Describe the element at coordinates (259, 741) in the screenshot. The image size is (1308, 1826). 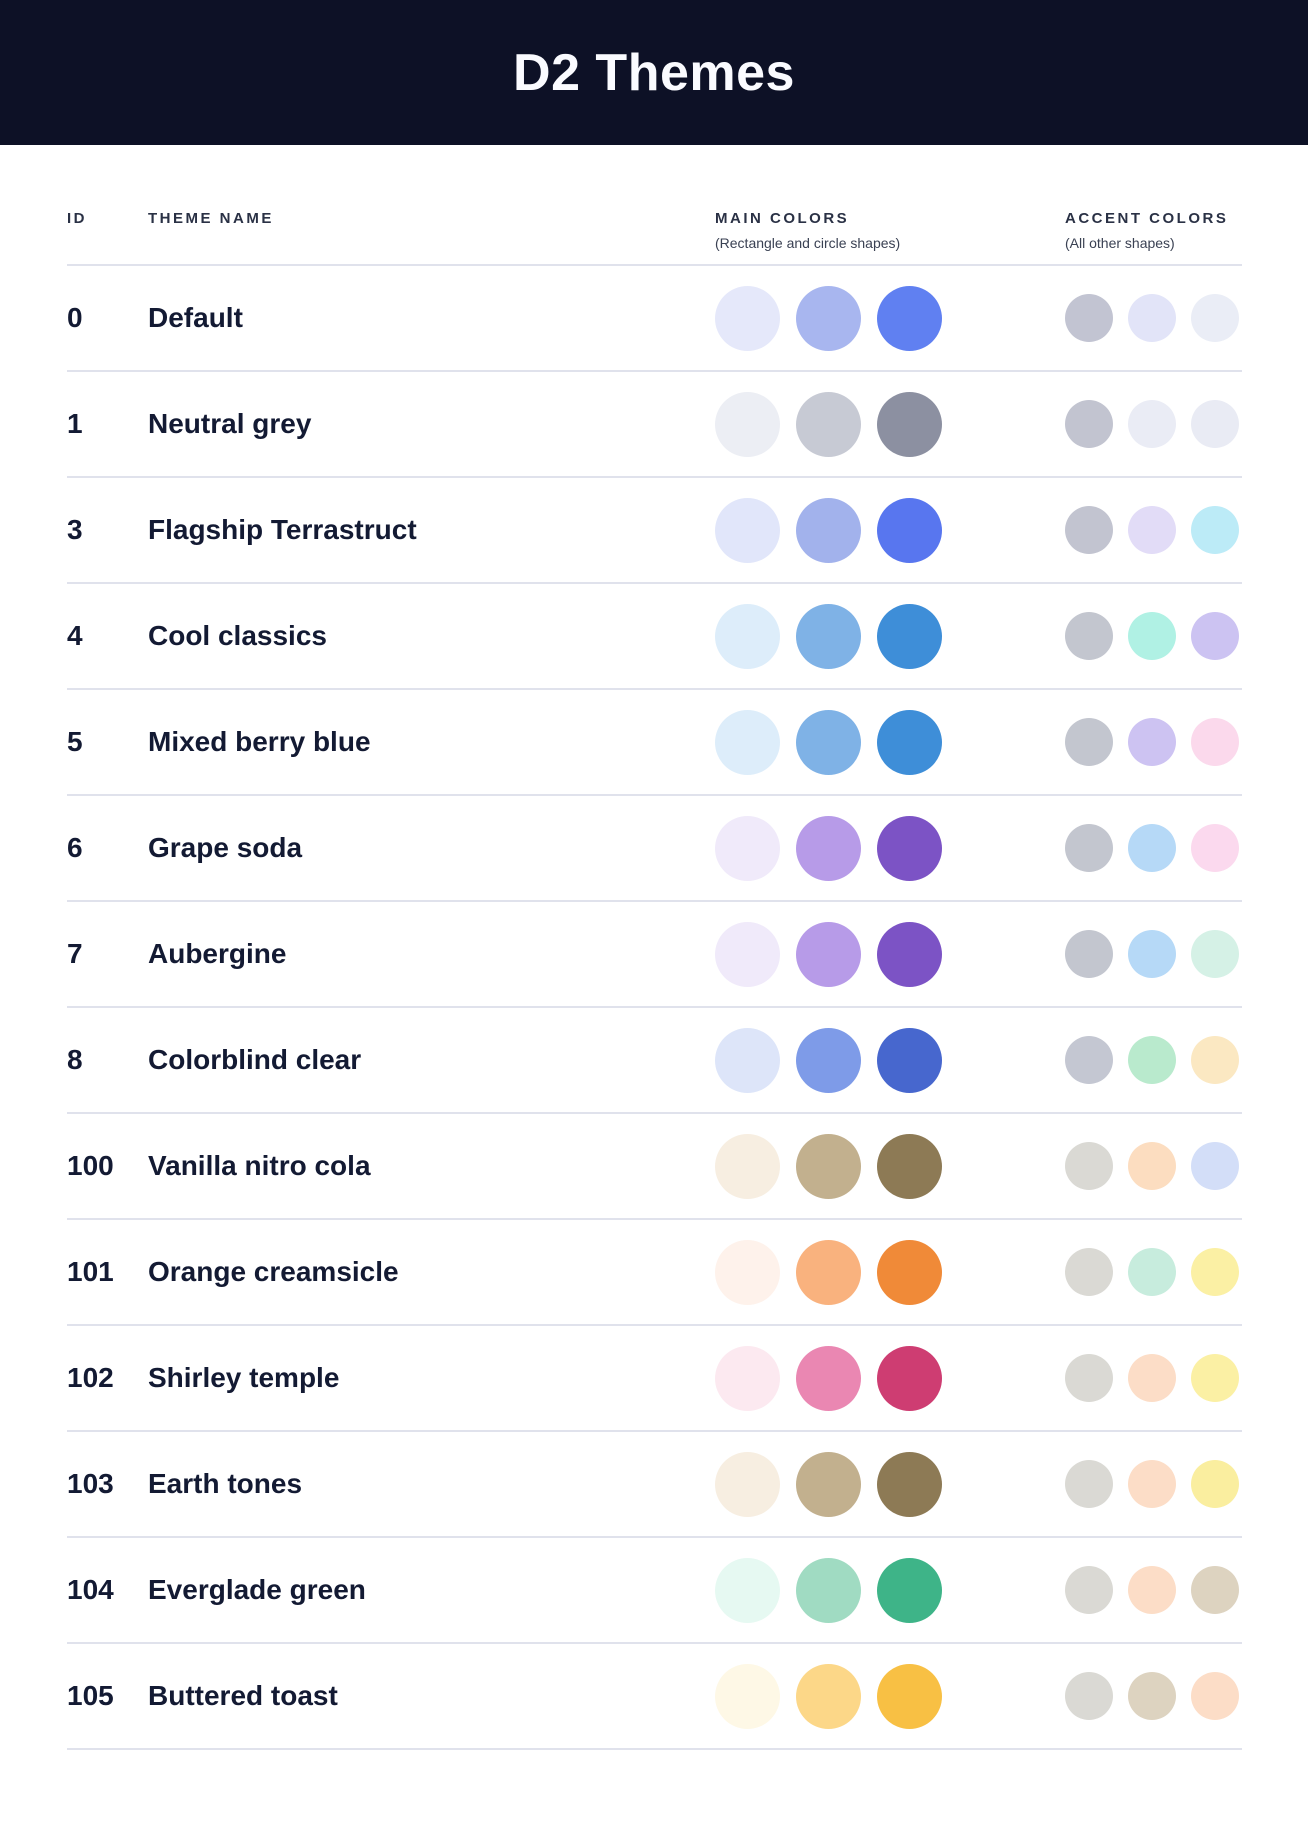
I see `theme-name: Mixed berry blue` at that location.